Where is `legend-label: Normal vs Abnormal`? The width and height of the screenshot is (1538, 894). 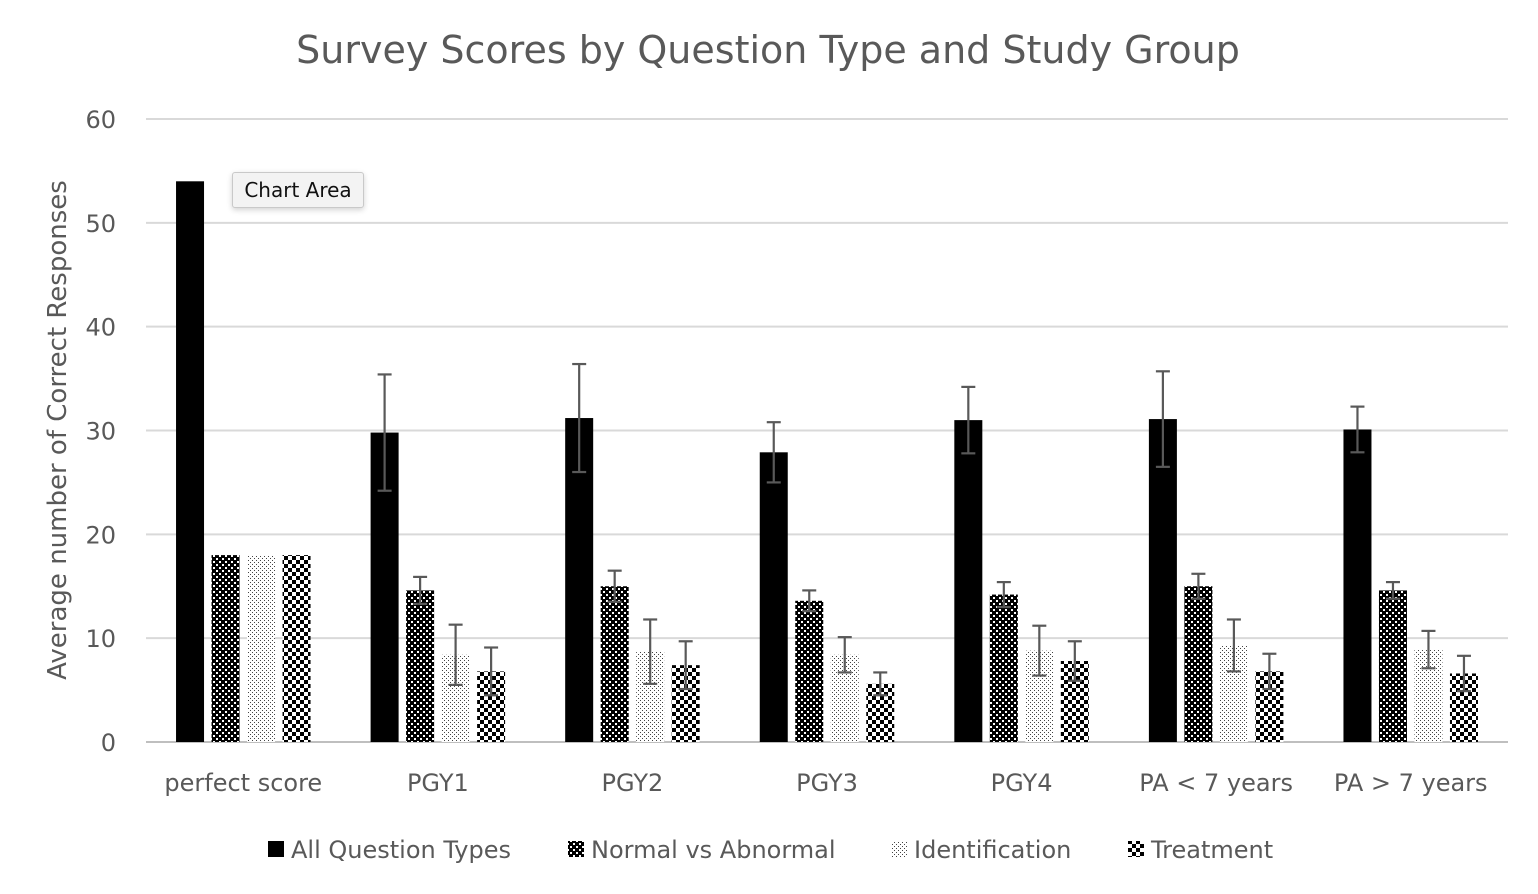 legend-label: Normal vs Abnormal is located at coordinates (713, 850).